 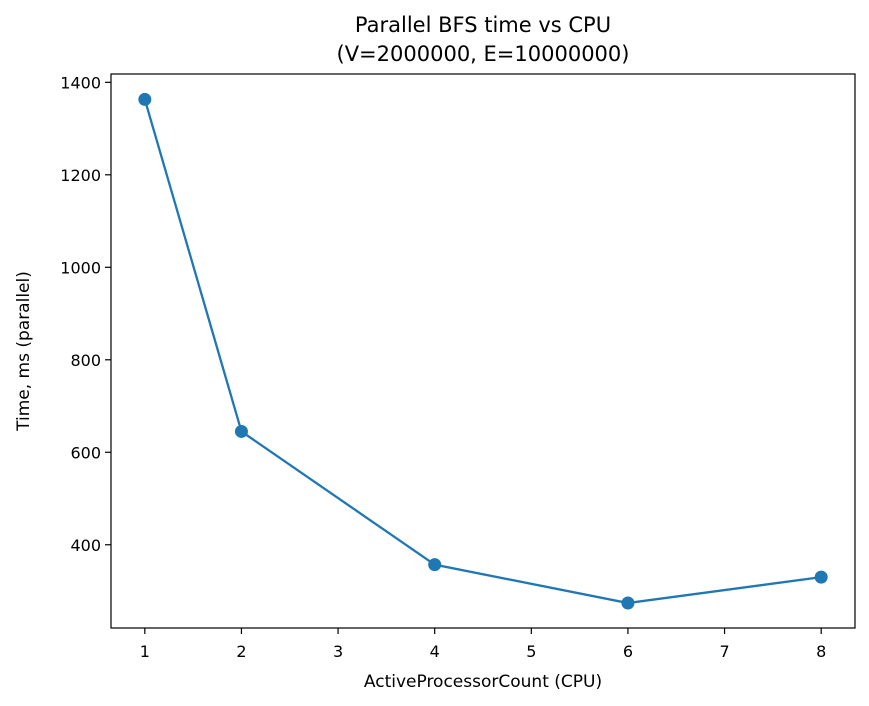 I want to click on x-tick-label: 2, so click(x=241, y=651).